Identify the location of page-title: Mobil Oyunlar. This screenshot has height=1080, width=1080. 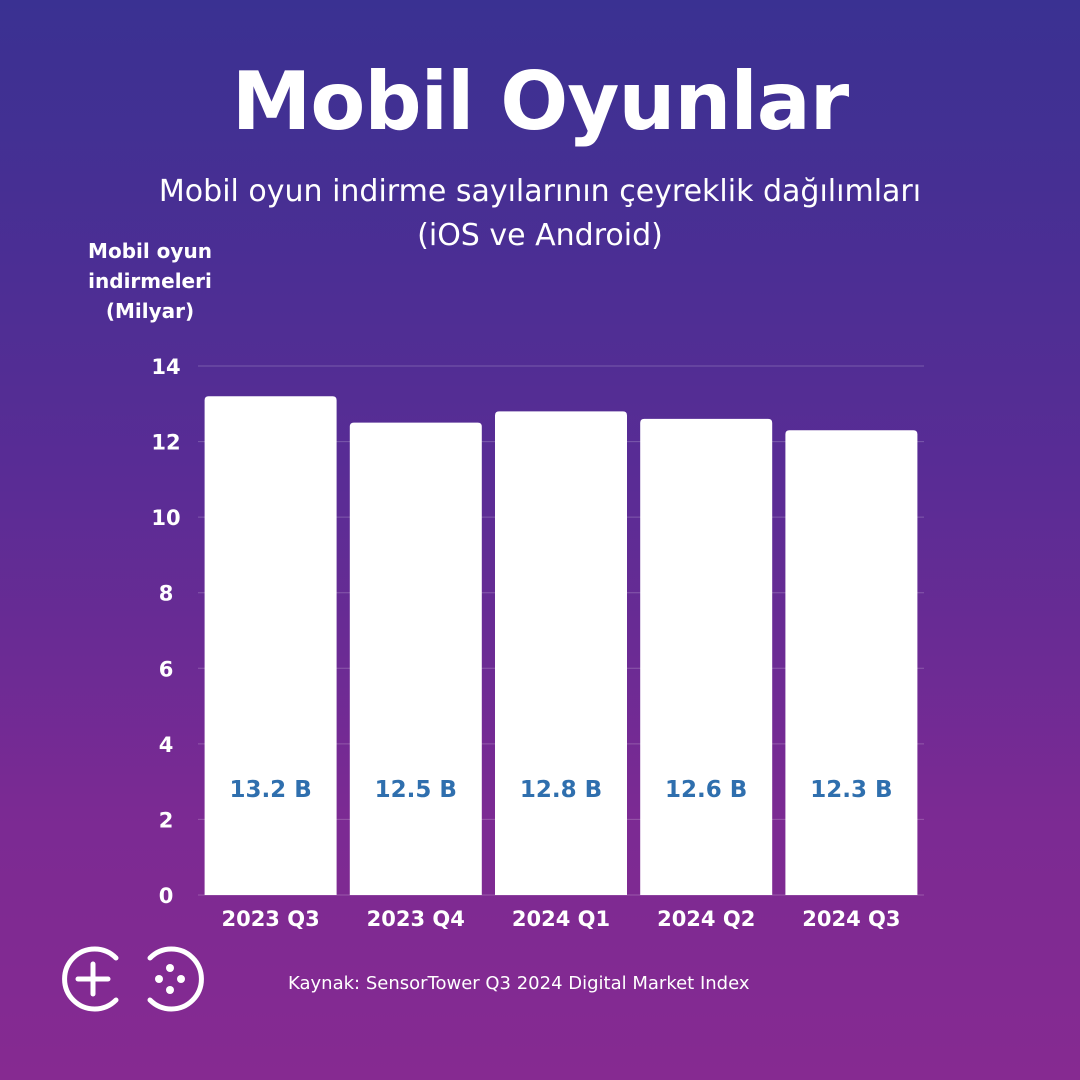
(540, 101).